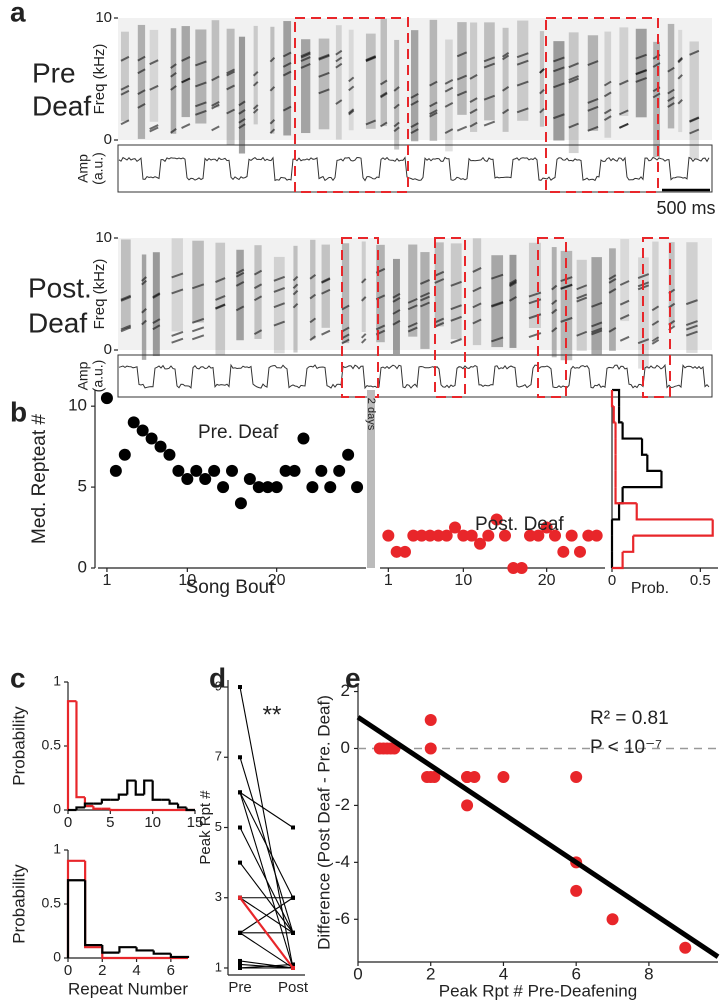  What do you see at coordinates (57, 681) in the screenshot?
I see `y-tick-label: 1` at bounding box center [57, 681].